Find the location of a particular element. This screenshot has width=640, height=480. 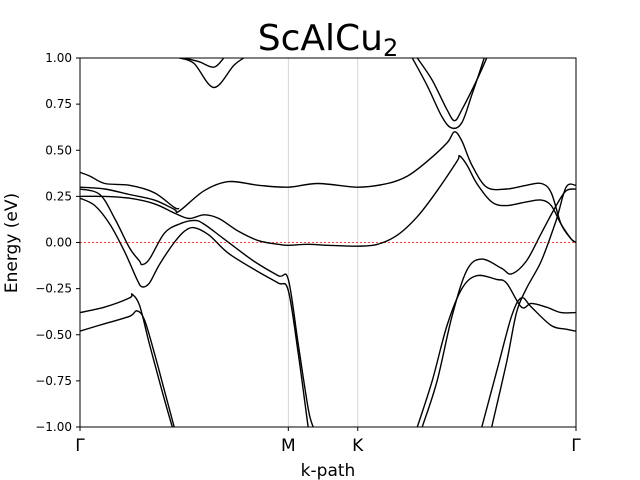

y-tick-label: 0.00 is located at coordinates (58, 243).